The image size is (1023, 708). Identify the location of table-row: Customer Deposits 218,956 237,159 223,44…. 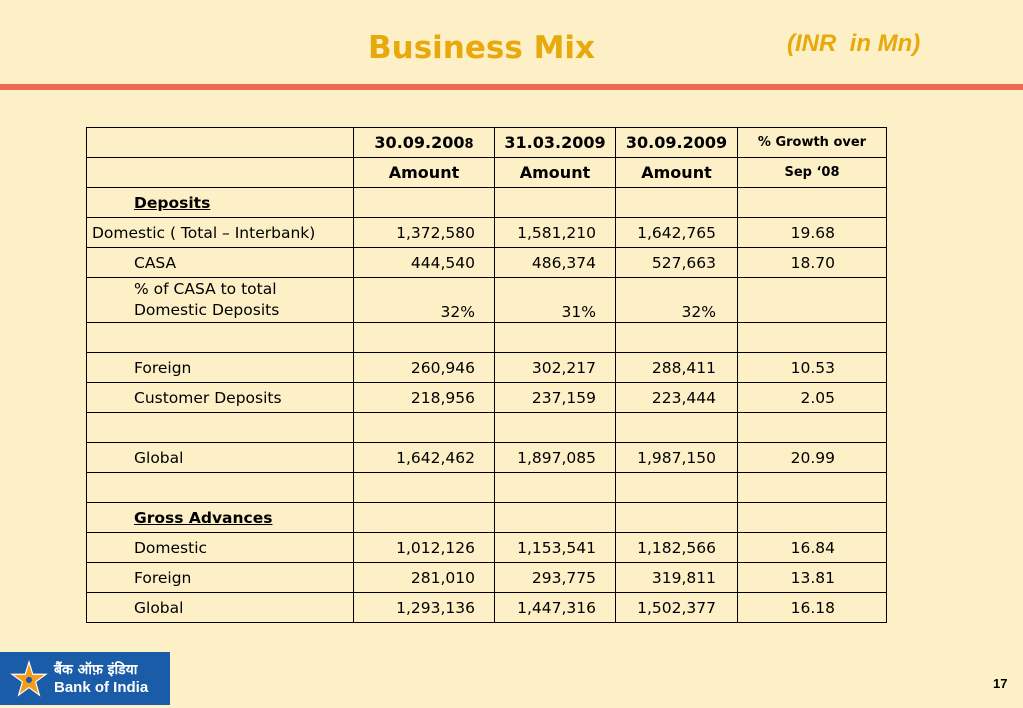
(486, 397).